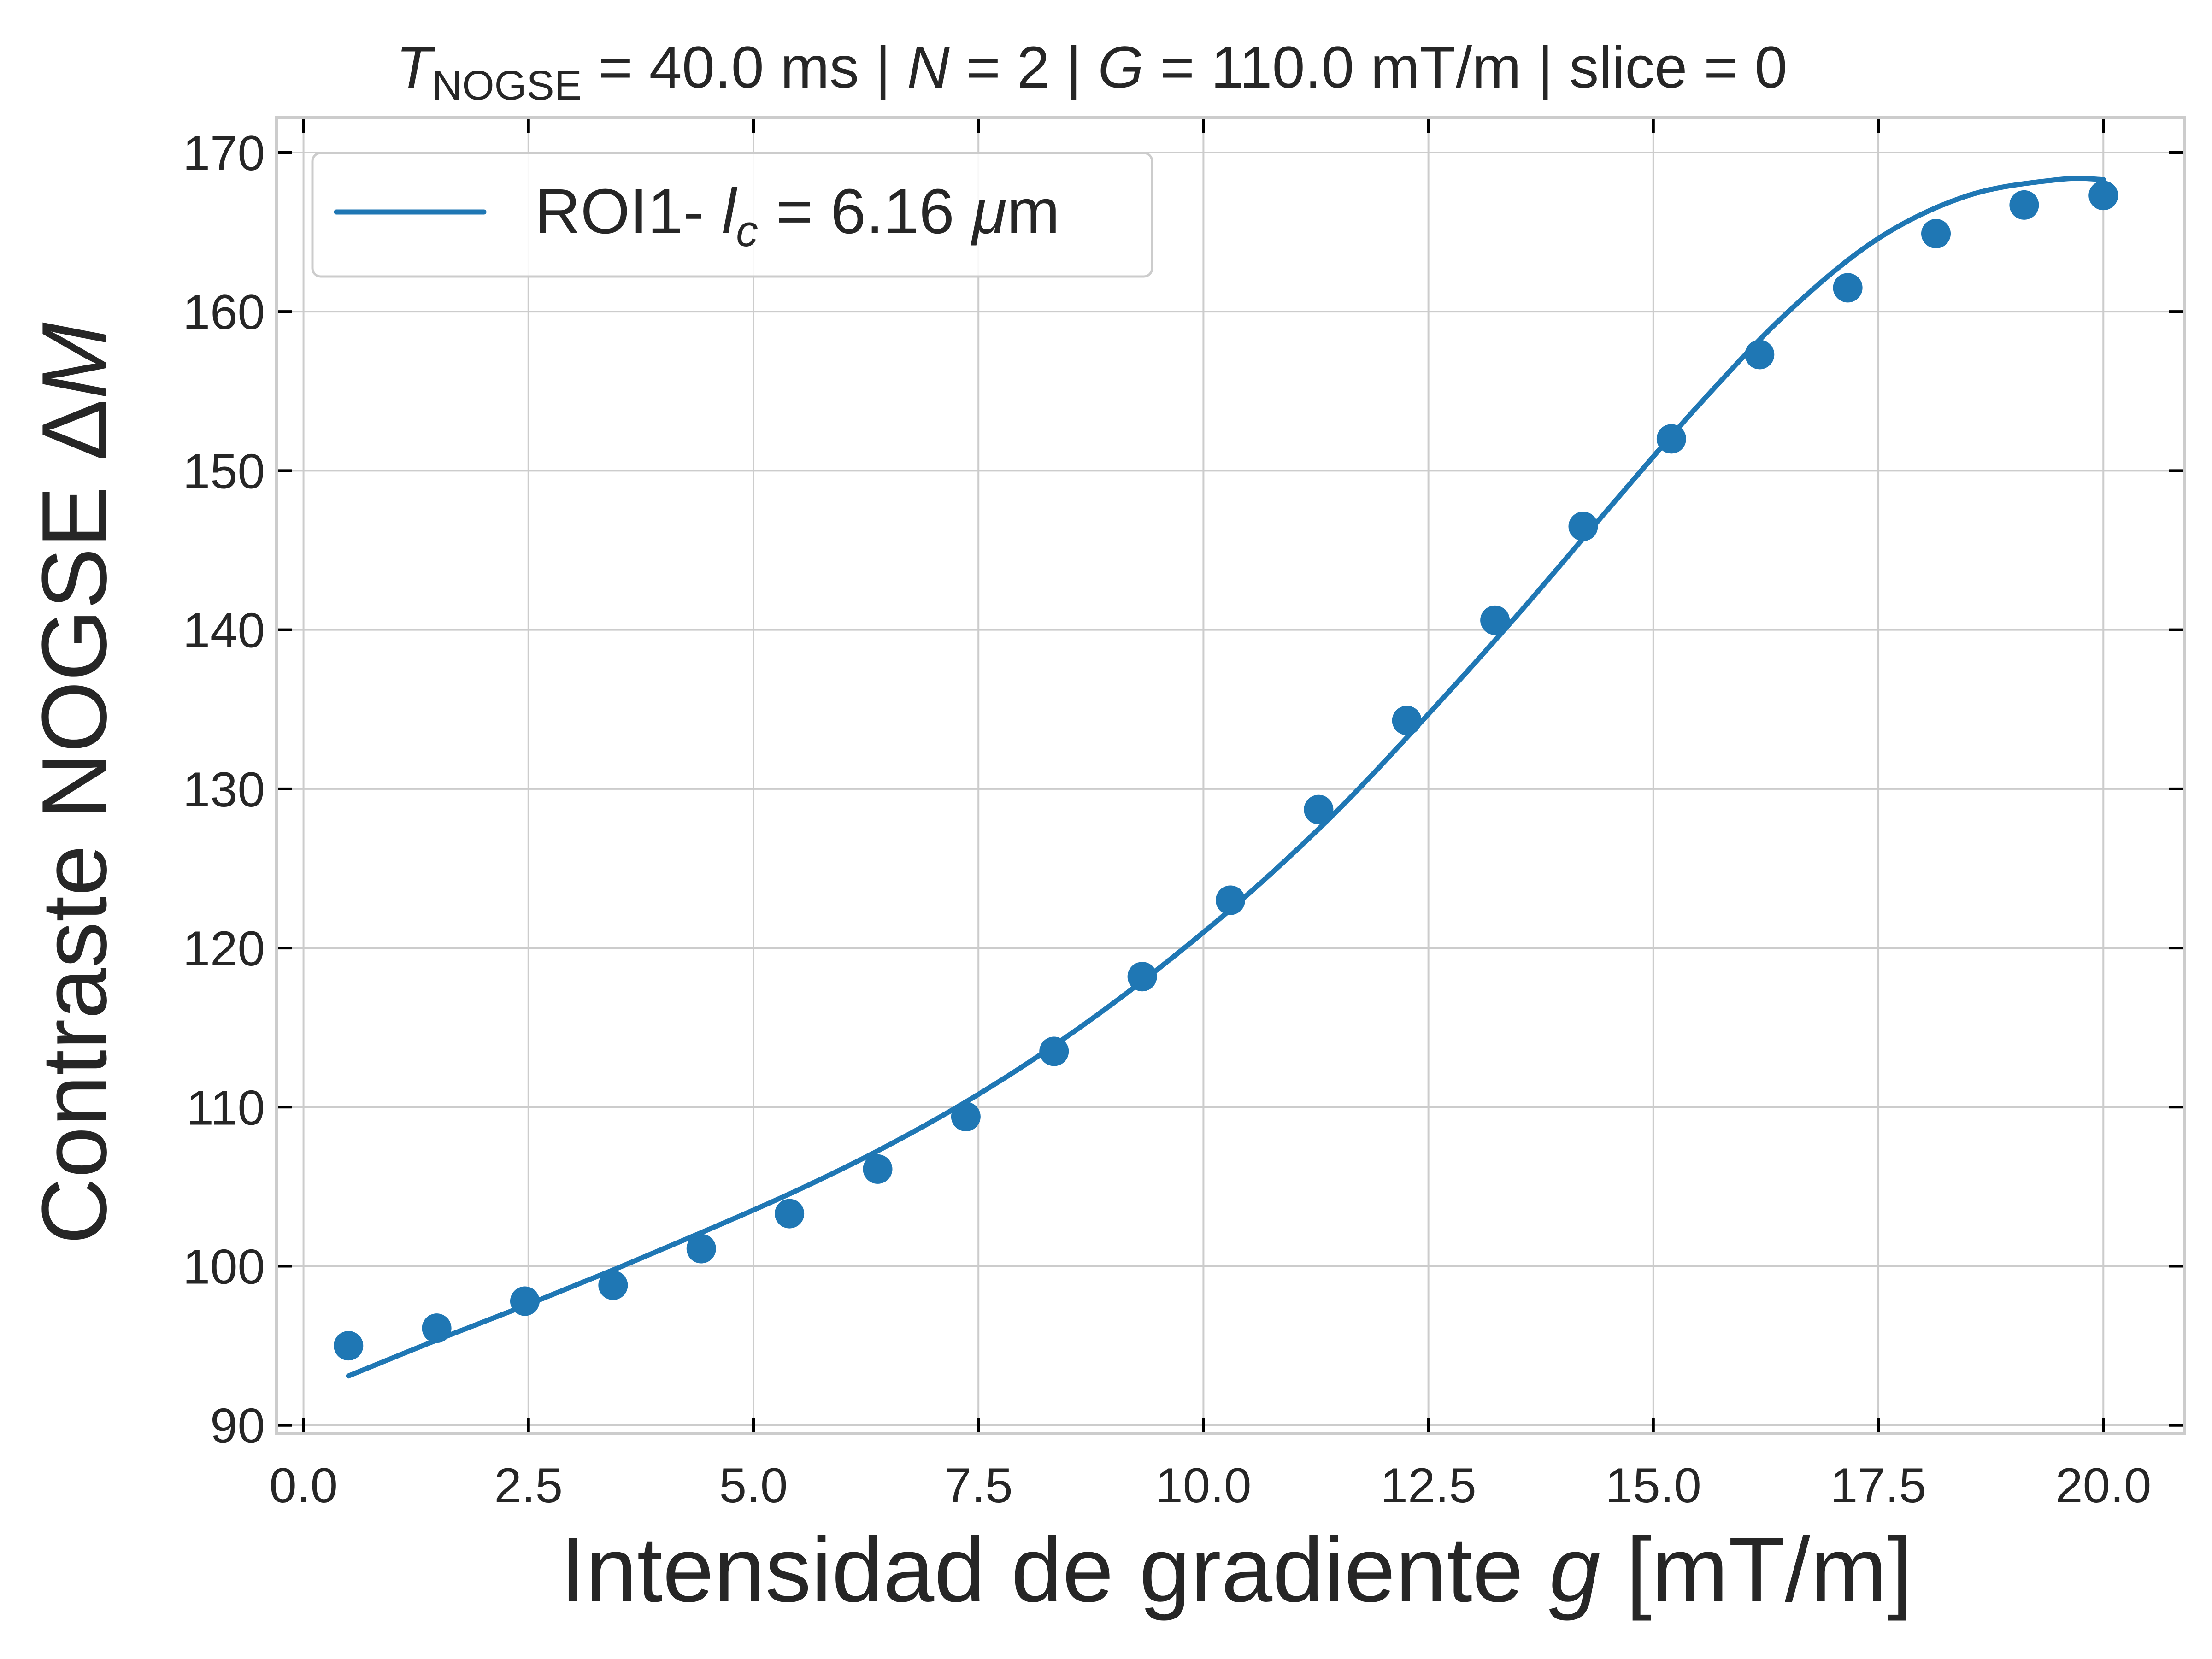  What do you see at coordinates (223, 948) in the screenshot?
I see `y-tick-label: 120` at bounding box center [223, 948].